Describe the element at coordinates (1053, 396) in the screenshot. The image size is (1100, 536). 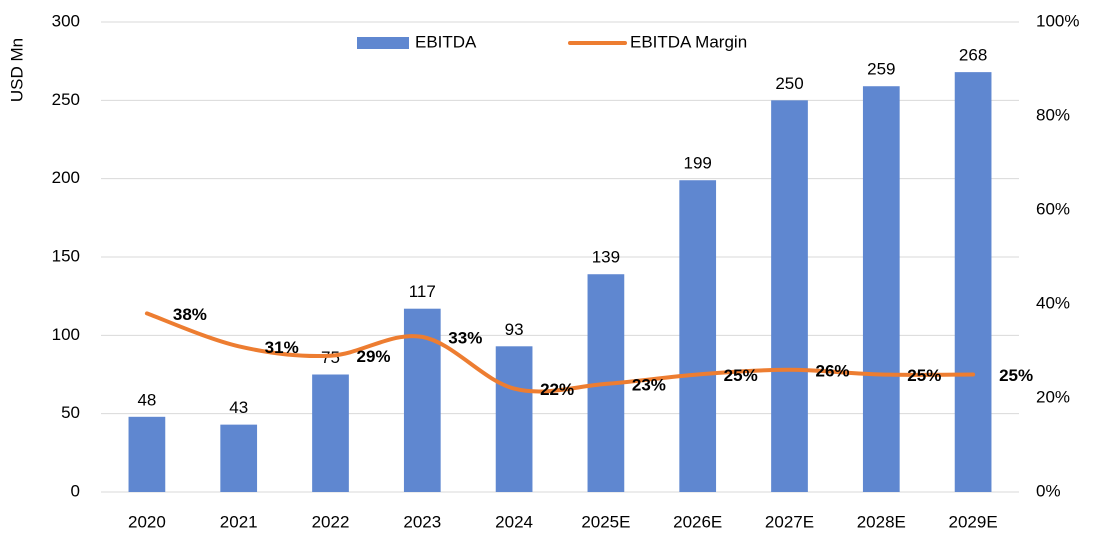
I see `y2-tick-label: 20%` at that location.